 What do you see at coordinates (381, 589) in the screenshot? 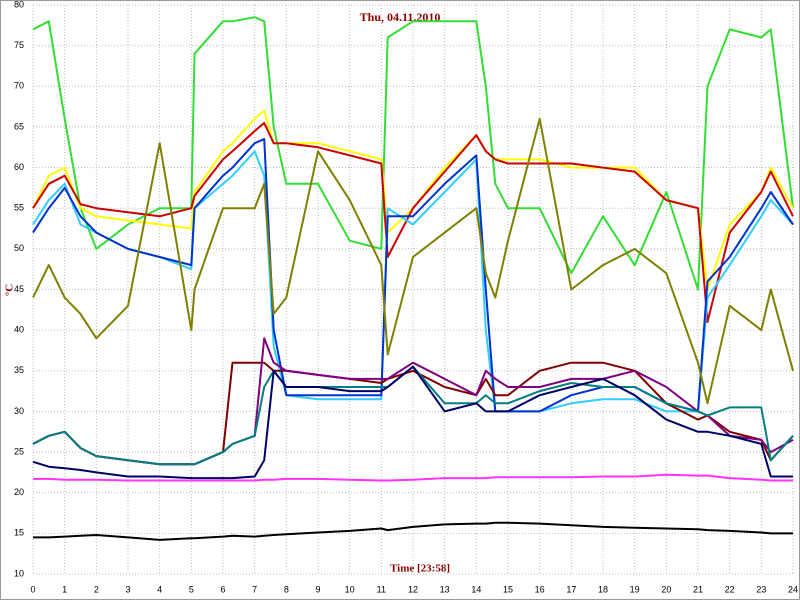
I see `x-tick-label: 11` at bounding box center [381, 589].